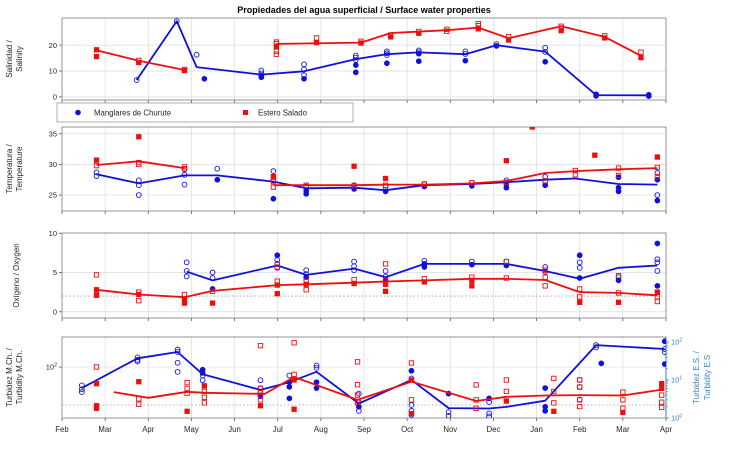 The height and width of the screenshot is (450, 731). Describe the element at coordinates (245, 112) in the screenshot. I see `legend-estero-marker` at that location.